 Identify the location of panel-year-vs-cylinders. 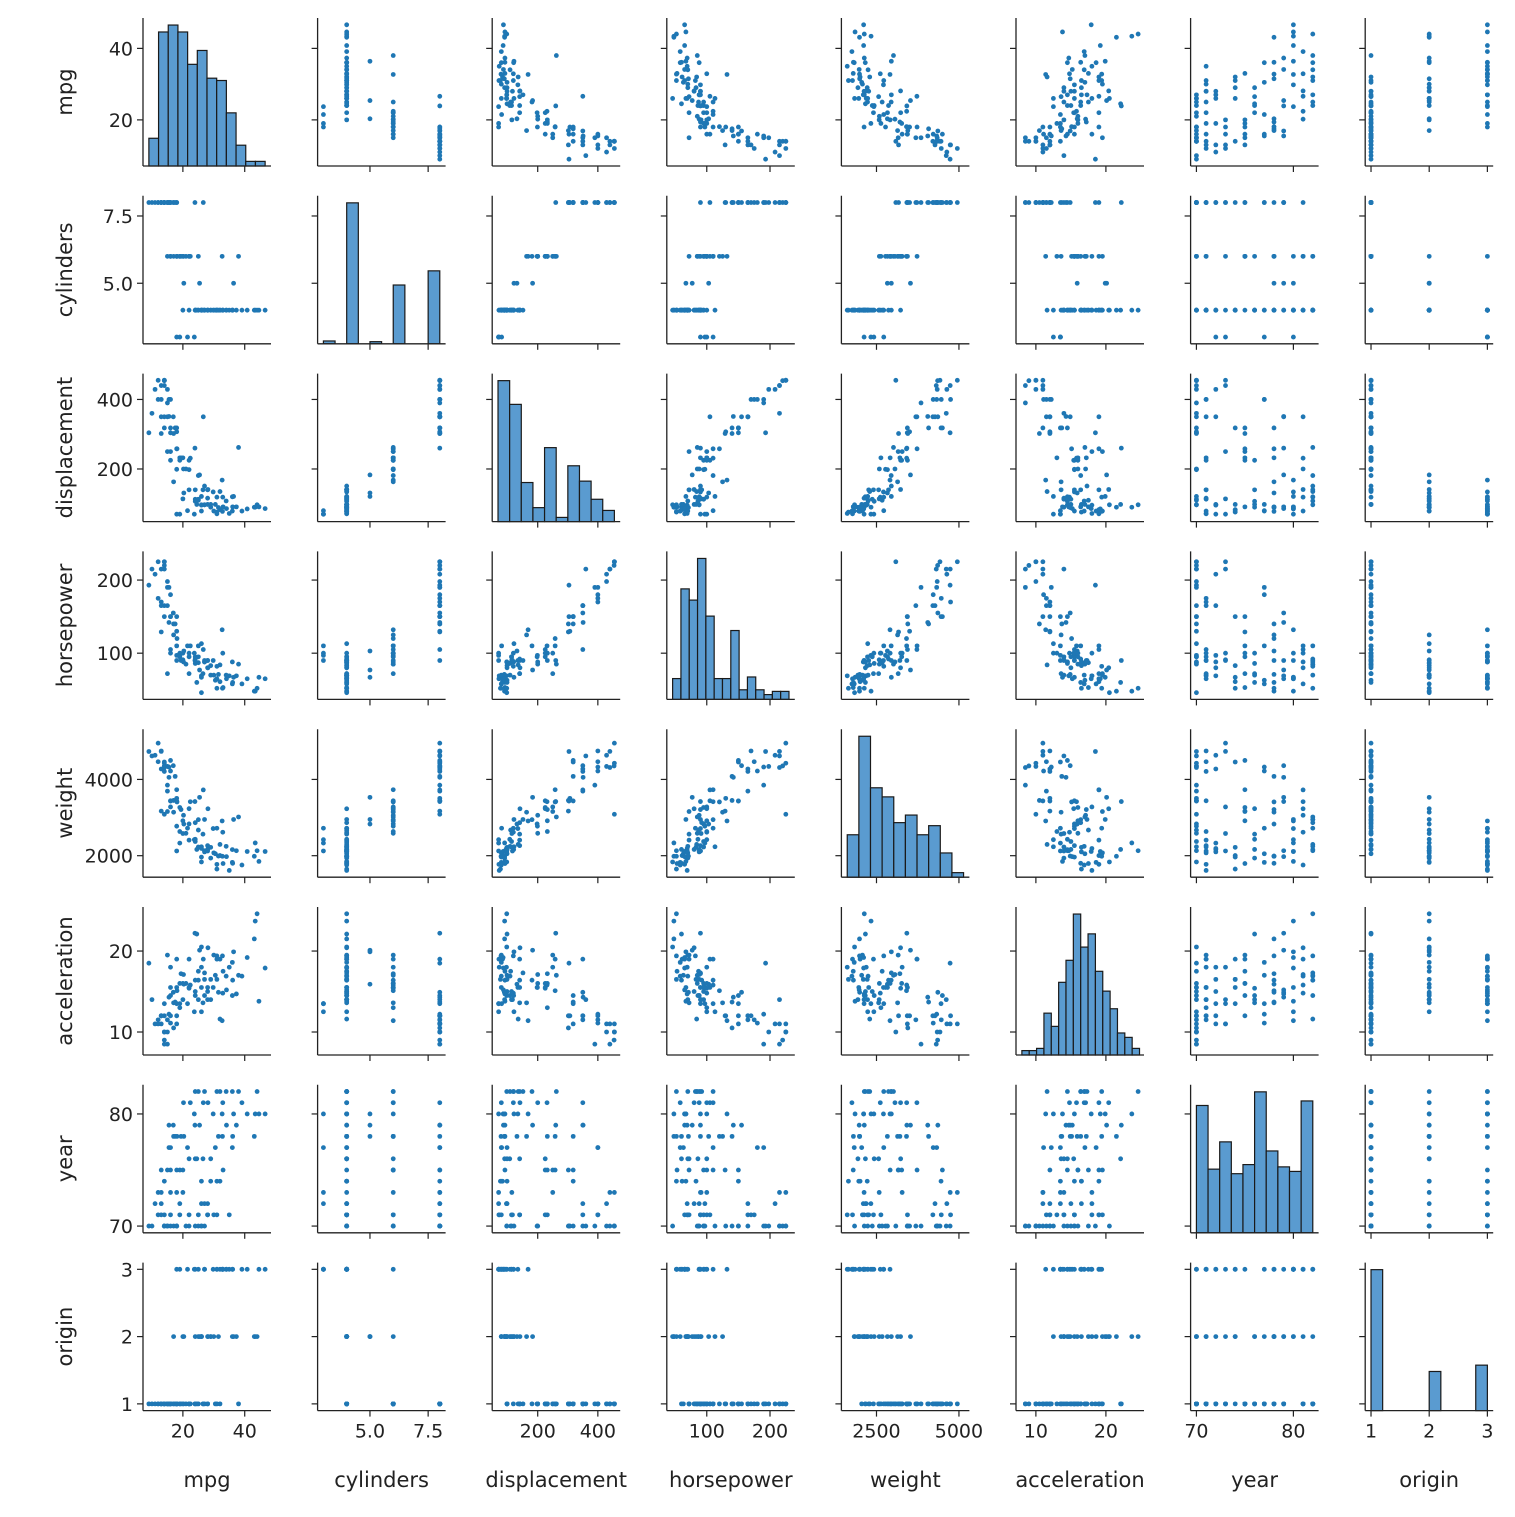
(379, 1162).